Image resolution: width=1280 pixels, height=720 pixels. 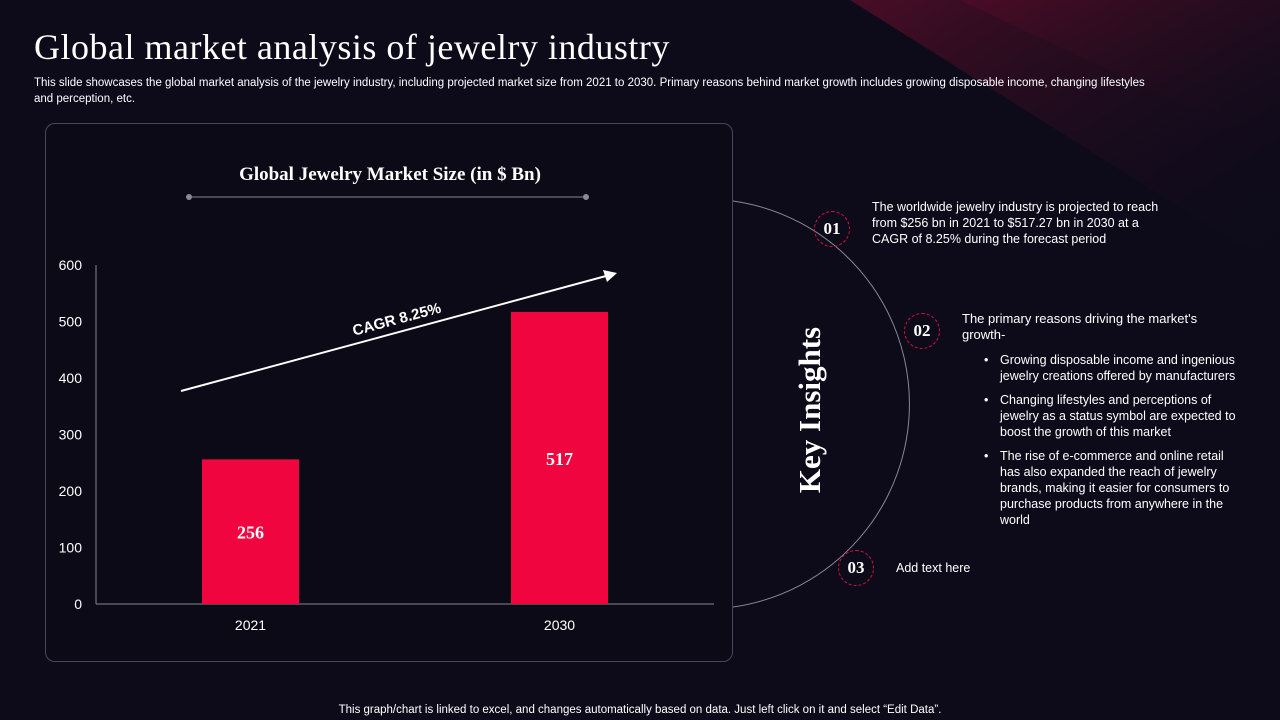 What do you see at coordinates (71, 378) in the screenshot?
I see `y-tick-label: 400` at bounding box center [71, 378].